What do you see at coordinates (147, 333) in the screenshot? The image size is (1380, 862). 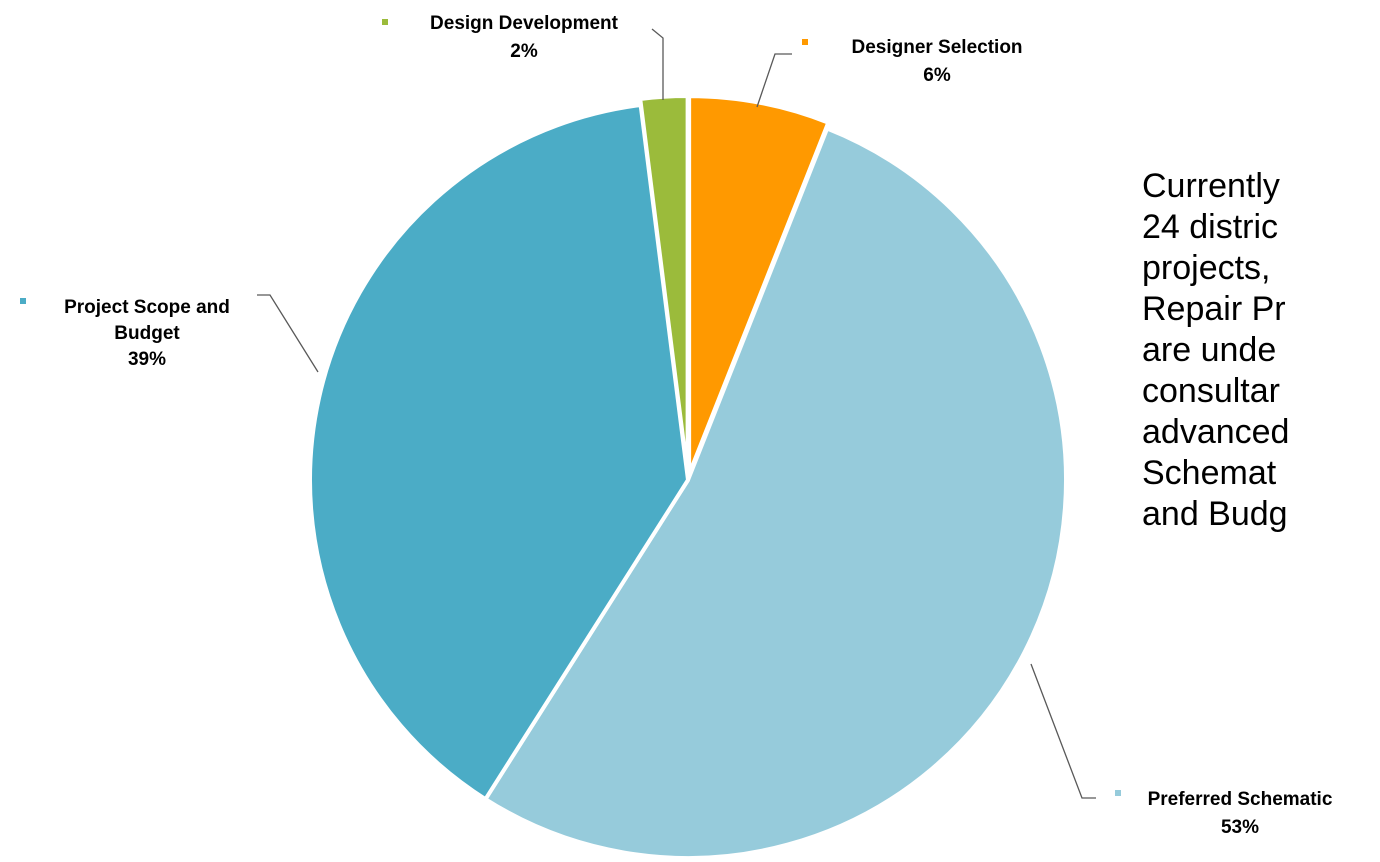 I see `slice-label-name: Budget` at bounding box center [147, 333].